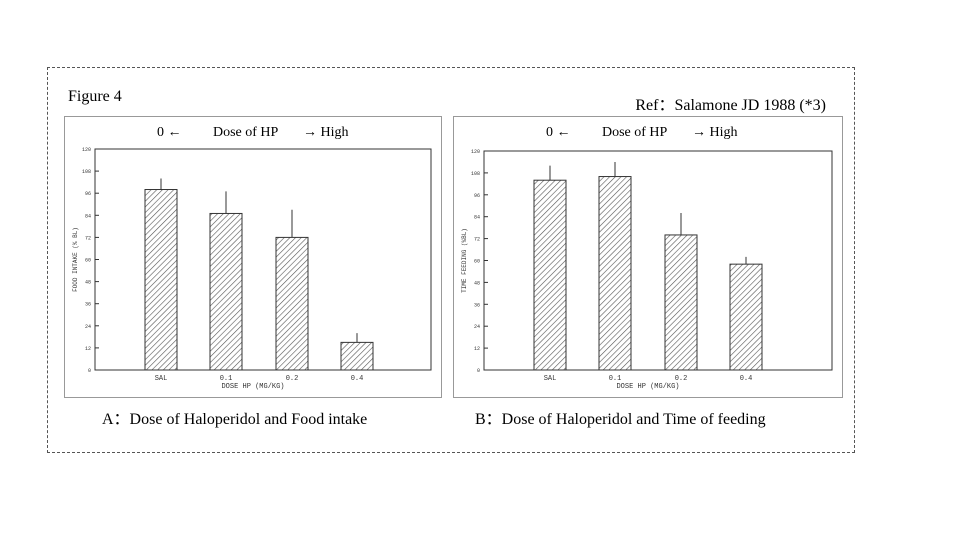  Describe the element at coordinates (235, 419) in the screenshot. I see `caption-a: A：Dose of Haloperidol and Food intake` at that location.